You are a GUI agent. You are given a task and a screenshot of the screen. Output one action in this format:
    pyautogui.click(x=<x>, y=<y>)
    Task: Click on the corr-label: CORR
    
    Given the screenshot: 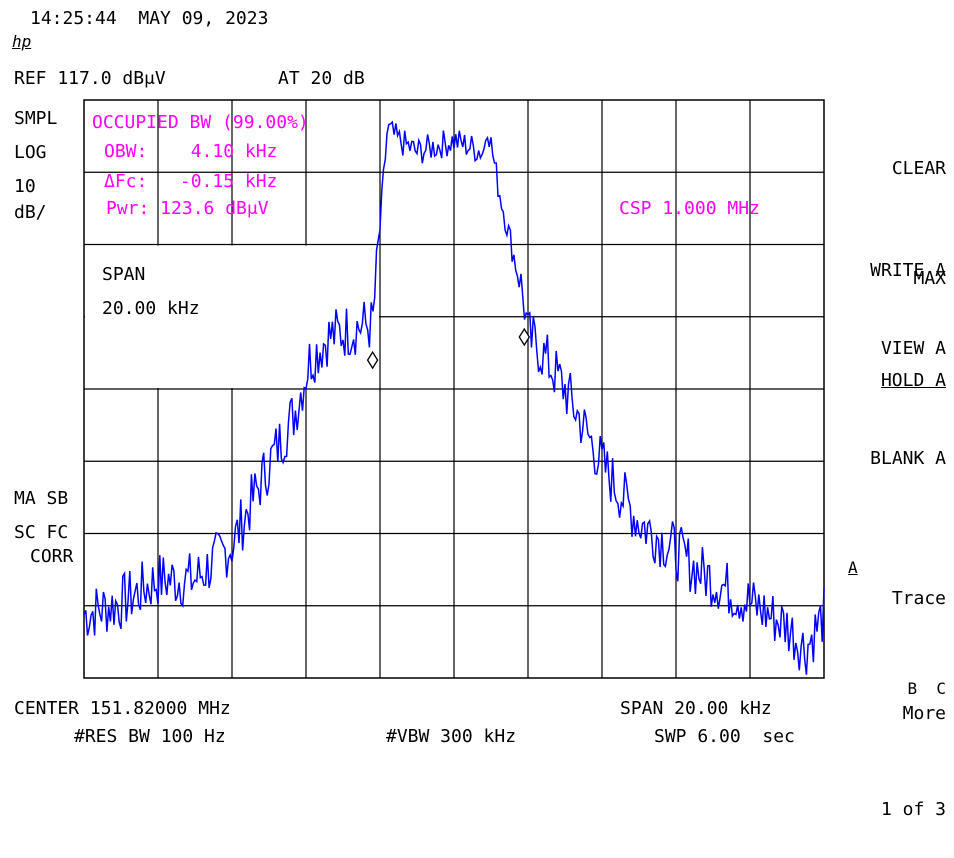 What is the action you would take?
    pyautogui.click(x=52, y=556)
    